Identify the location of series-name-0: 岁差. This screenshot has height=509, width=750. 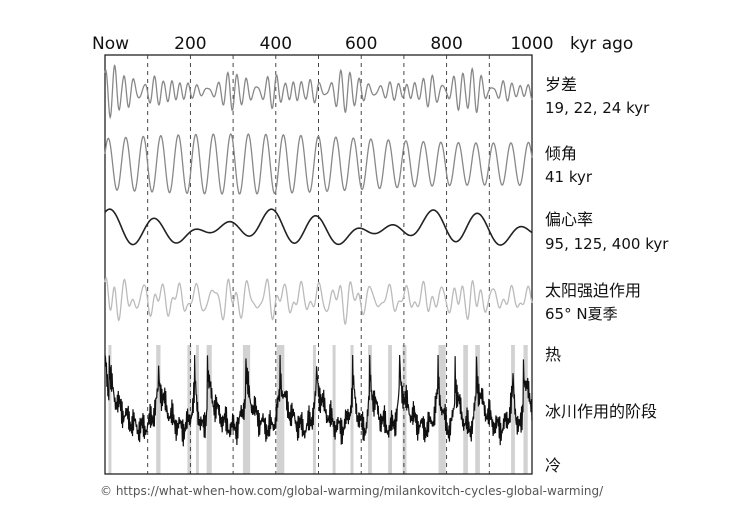
(561, 84).